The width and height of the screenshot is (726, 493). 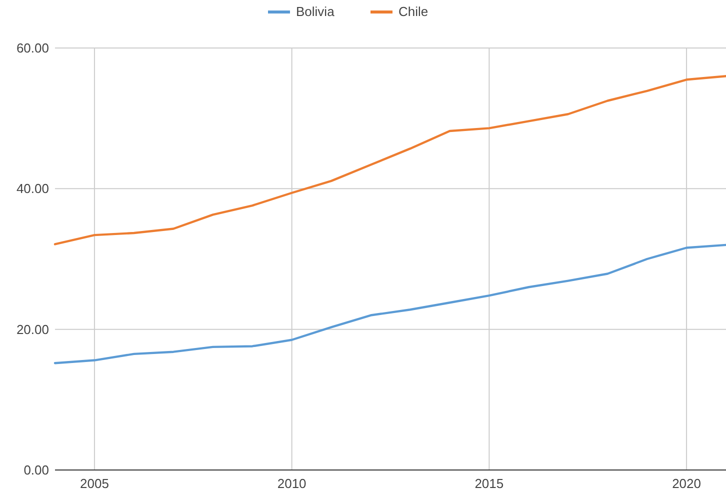 What do you see at coordinates (32, 329) in the screenshot?
I see `y-tick-label: 20.00` at bounding box center [32, 329].